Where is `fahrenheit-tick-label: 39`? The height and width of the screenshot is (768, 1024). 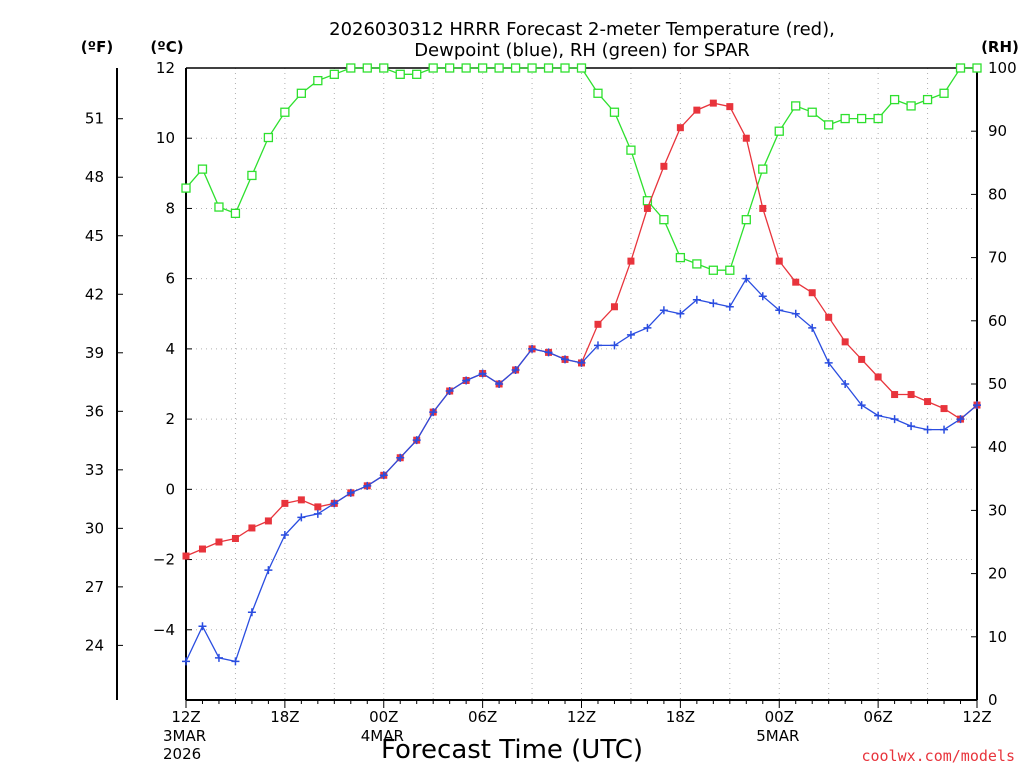 fahrenheit-tick-label: 39 is located at coordinates (94, 353).